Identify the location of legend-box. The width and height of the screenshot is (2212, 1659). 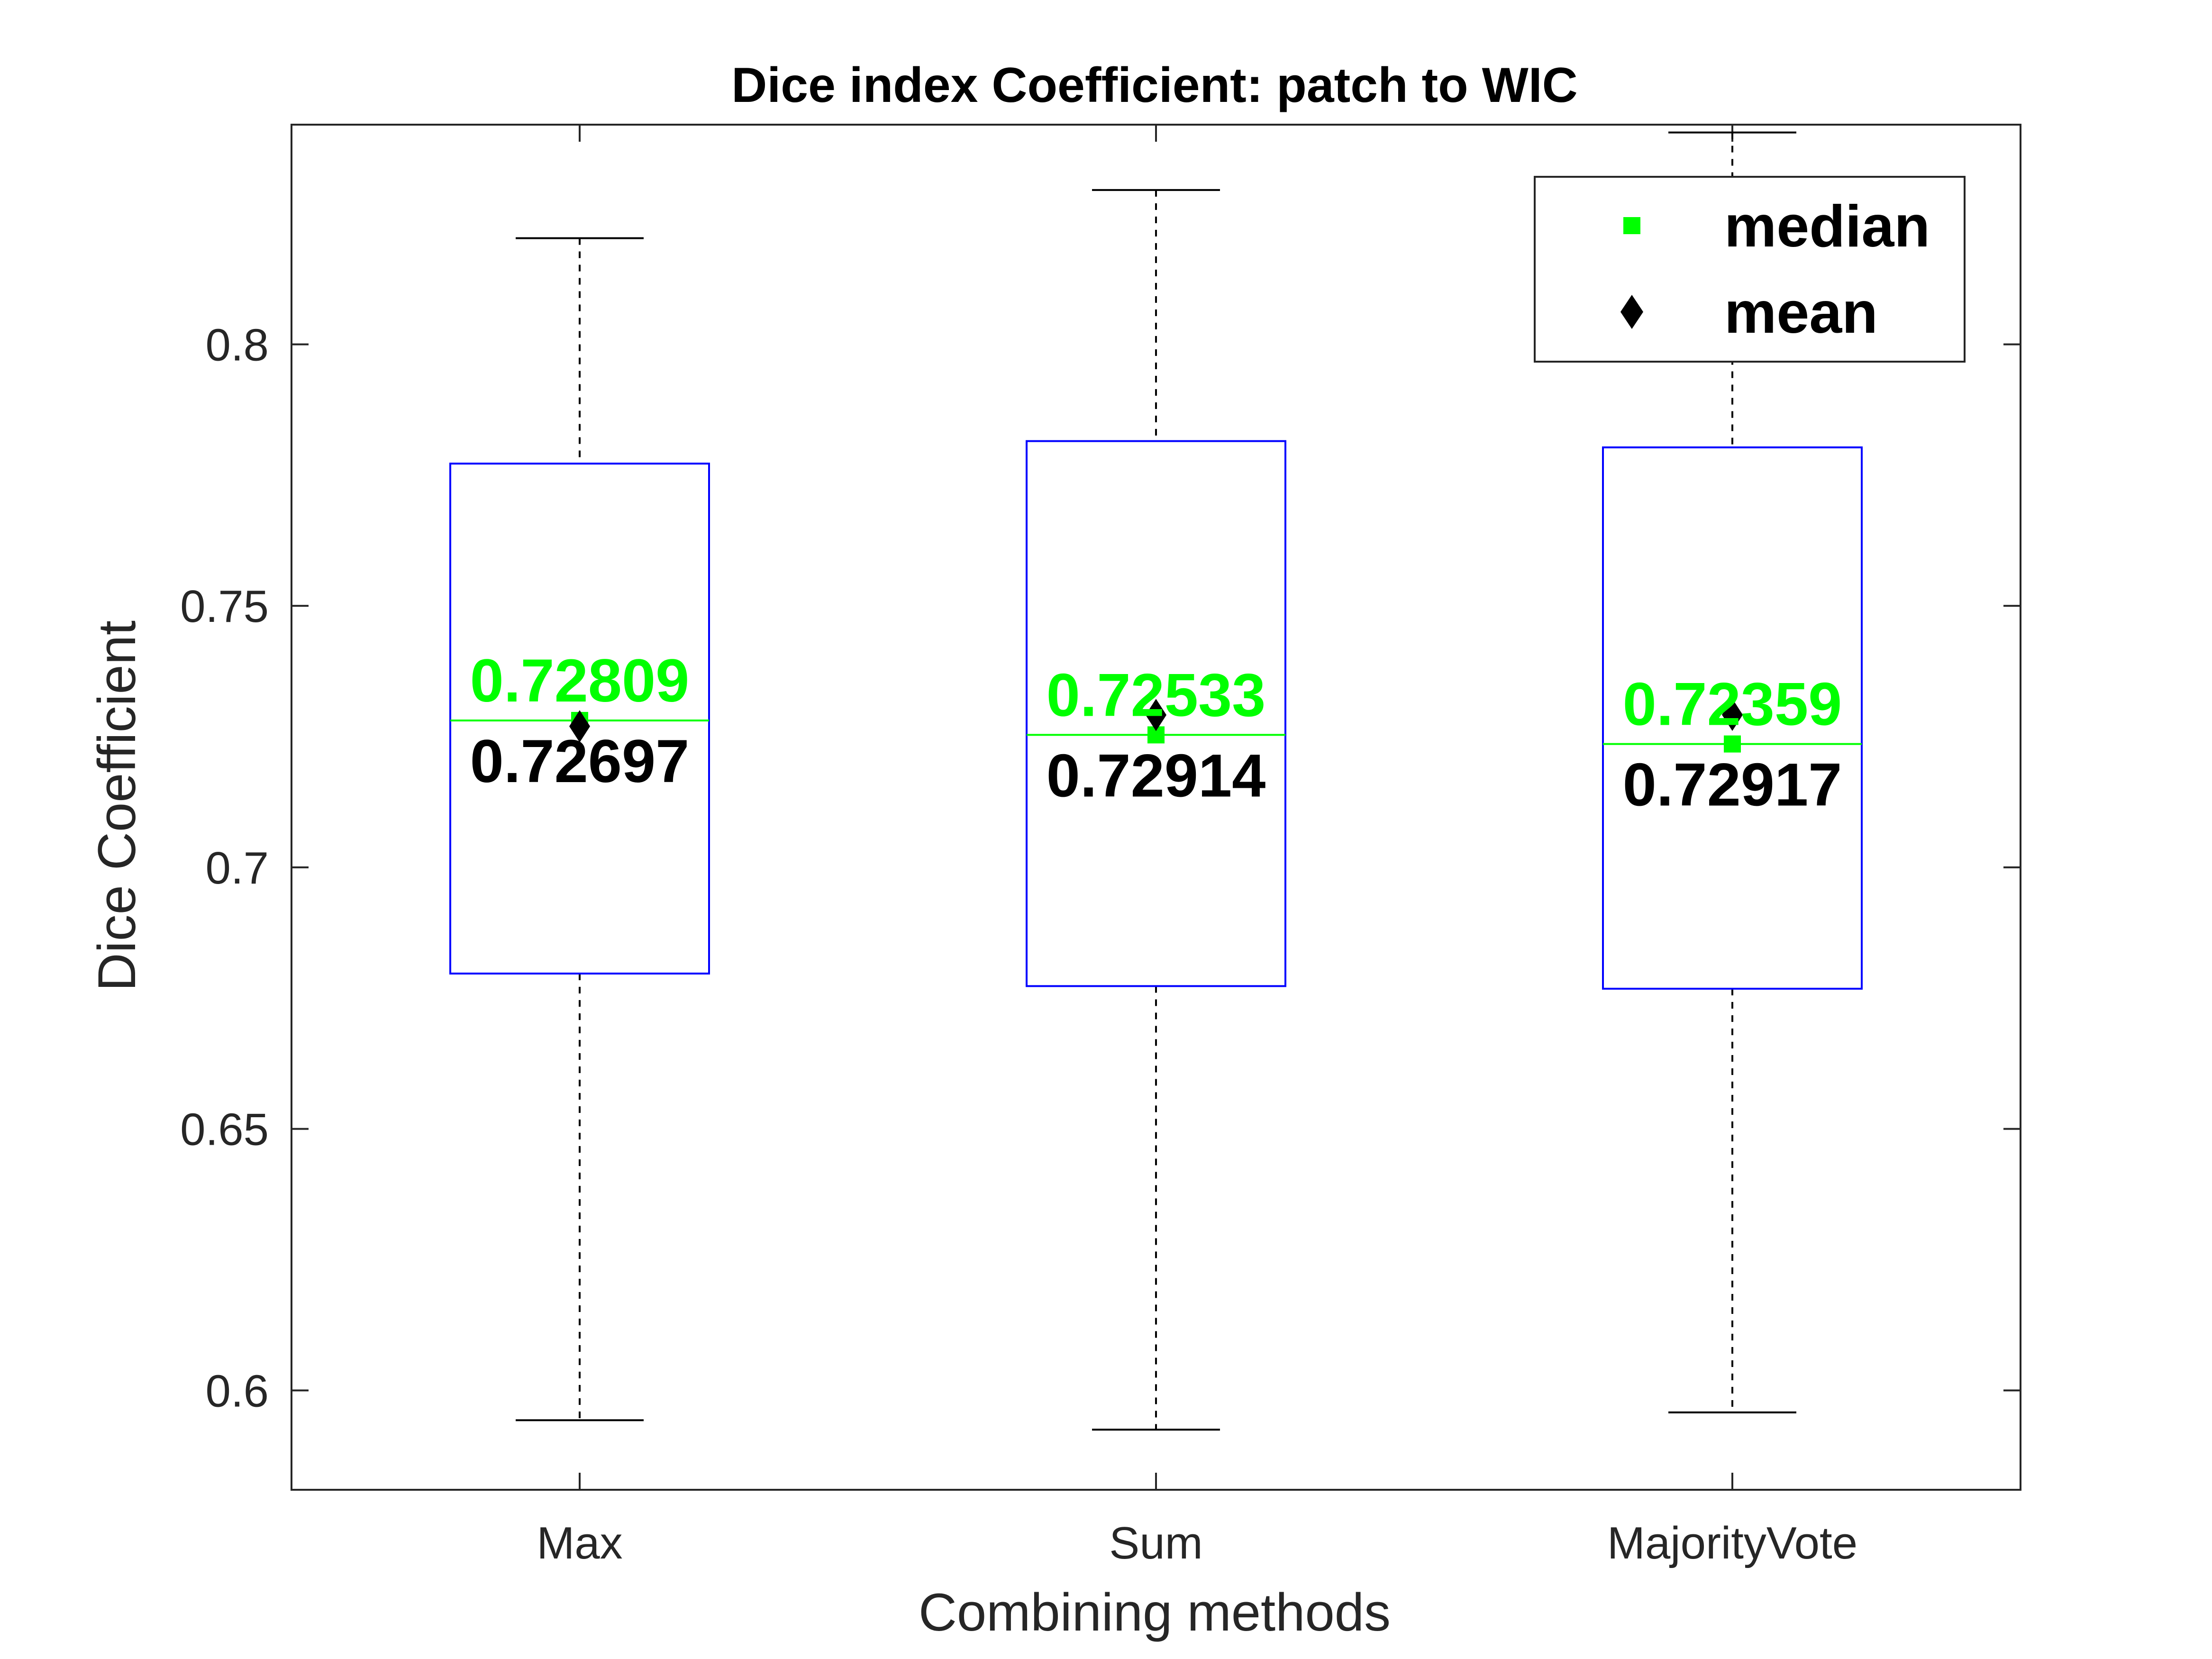
(1750, 269).